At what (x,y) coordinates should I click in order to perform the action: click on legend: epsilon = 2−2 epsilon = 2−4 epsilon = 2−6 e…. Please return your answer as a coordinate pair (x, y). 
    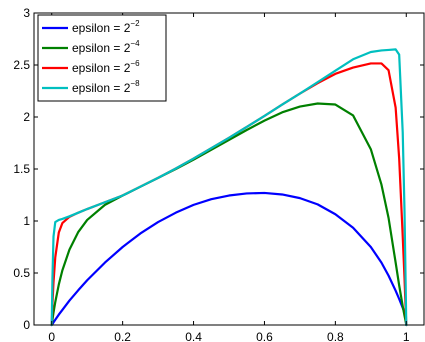
    Looking at the image, I should click on (102, 58).